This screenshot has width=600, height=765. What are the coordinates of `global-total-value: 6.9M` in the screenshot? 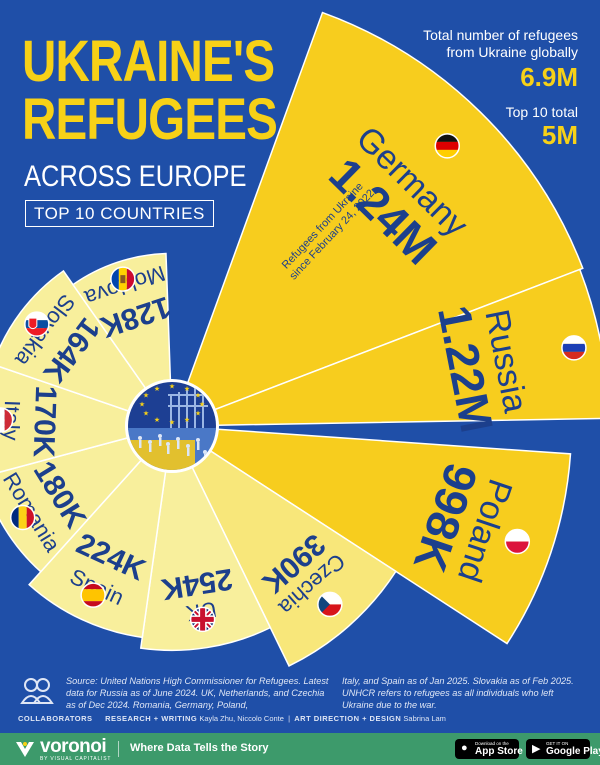 It's located at (549, 77).